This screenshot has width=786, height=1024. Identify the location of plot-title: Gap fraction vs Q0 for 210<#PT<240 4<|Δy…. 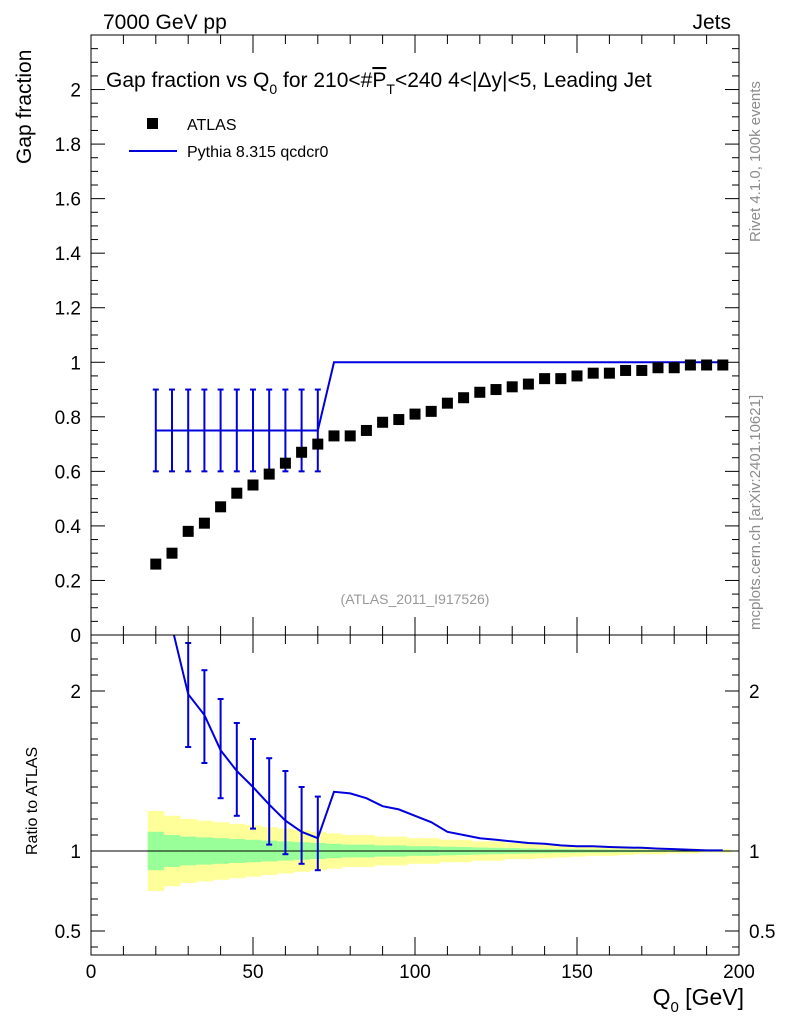
(379, 83).